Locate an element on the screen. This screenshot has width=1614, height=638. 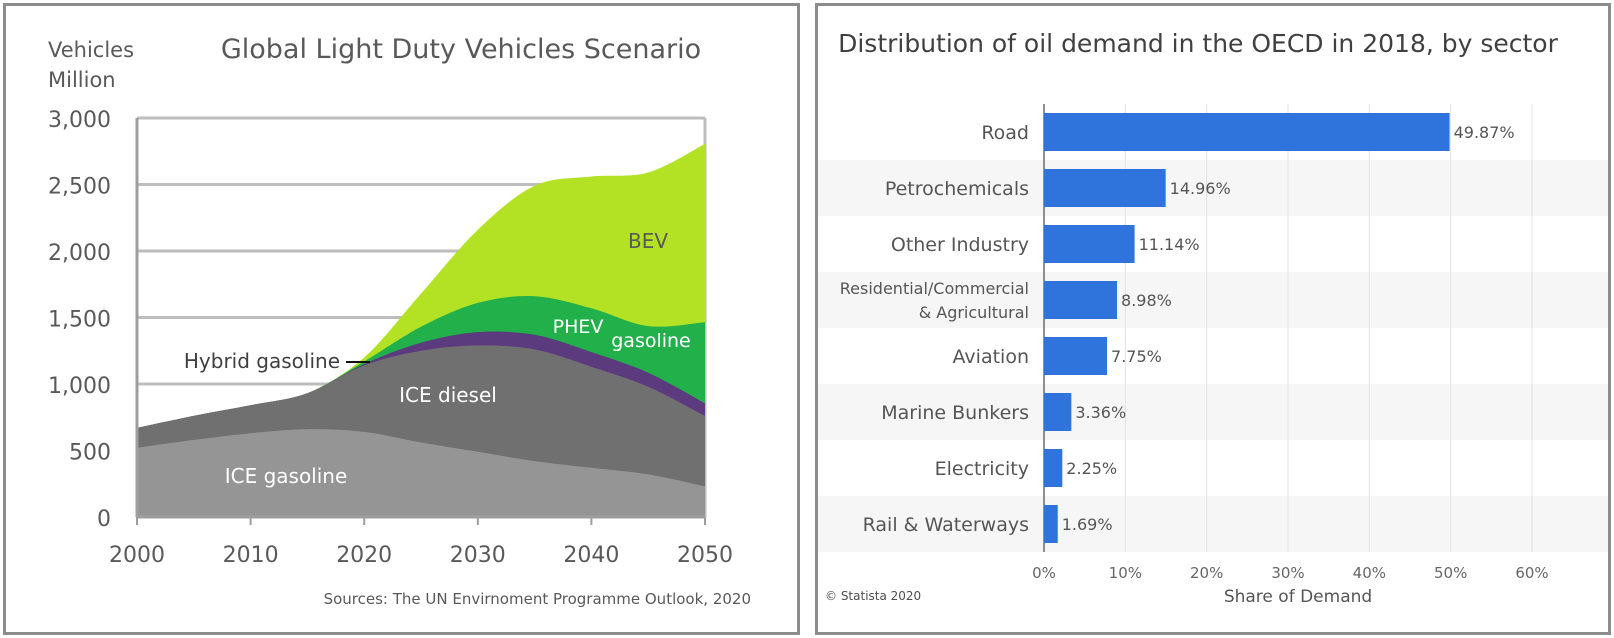
series-label-phev-line2: gasoline is located at coordinates (651, 341).